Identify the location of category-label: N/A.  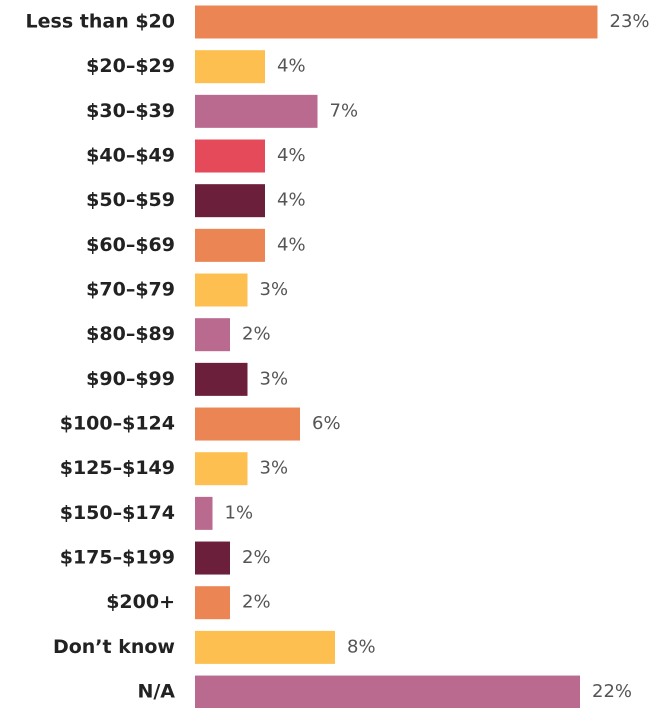
(156, 692).